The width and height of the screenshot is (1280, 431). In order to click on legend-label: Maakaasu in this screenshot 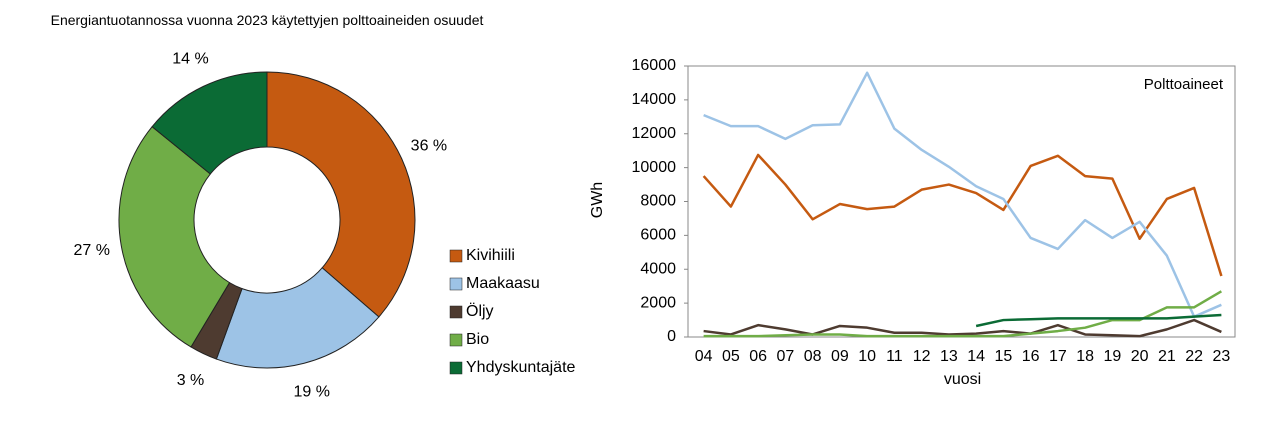, I will do `click(503, 283)`.